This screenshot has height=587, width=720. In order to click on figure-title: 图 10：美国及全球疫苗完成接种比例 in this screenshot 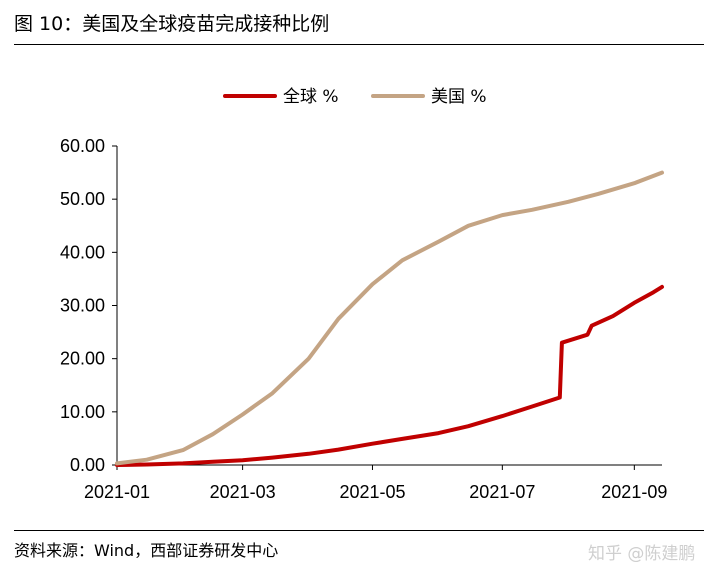, I will do `click(172, 24)`.